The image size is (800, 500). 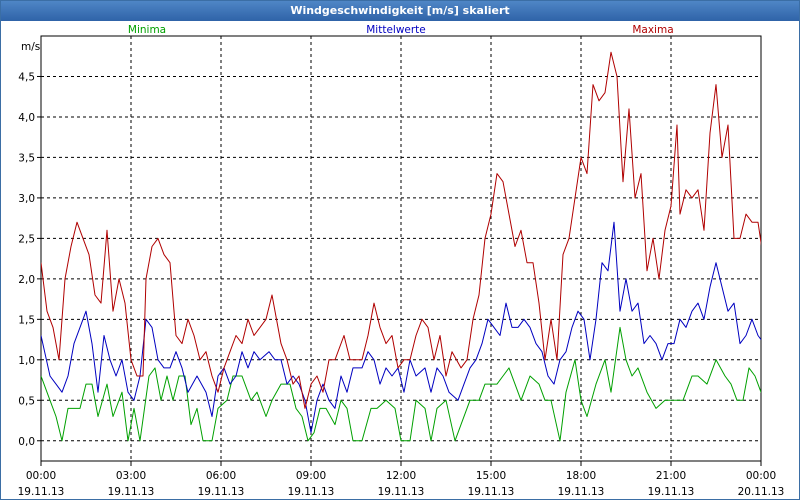 I want to click on x-tick-time: 06:00, so click(x=221, y=476).